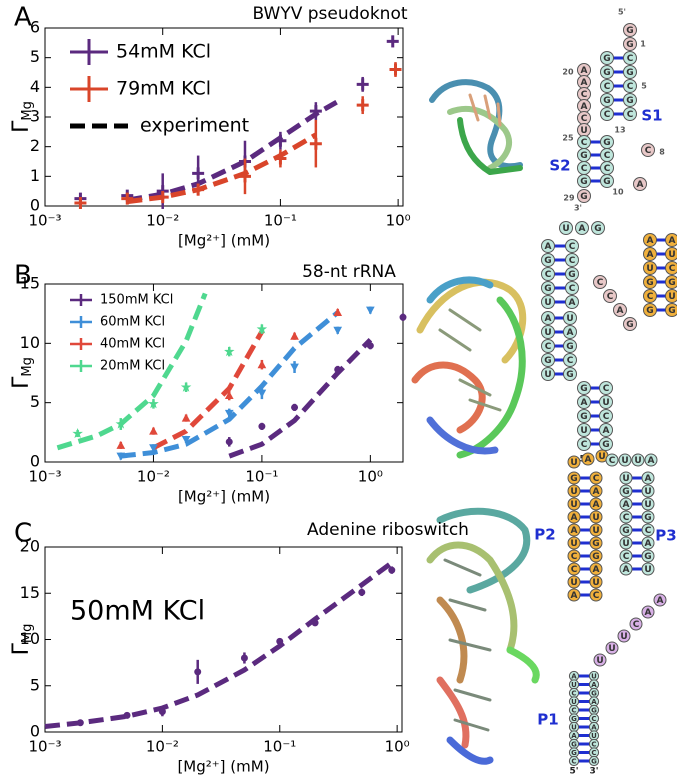 The height and width of the screenshot is (777, 677). I want to click on structure-label: 20, so click(568, 72).